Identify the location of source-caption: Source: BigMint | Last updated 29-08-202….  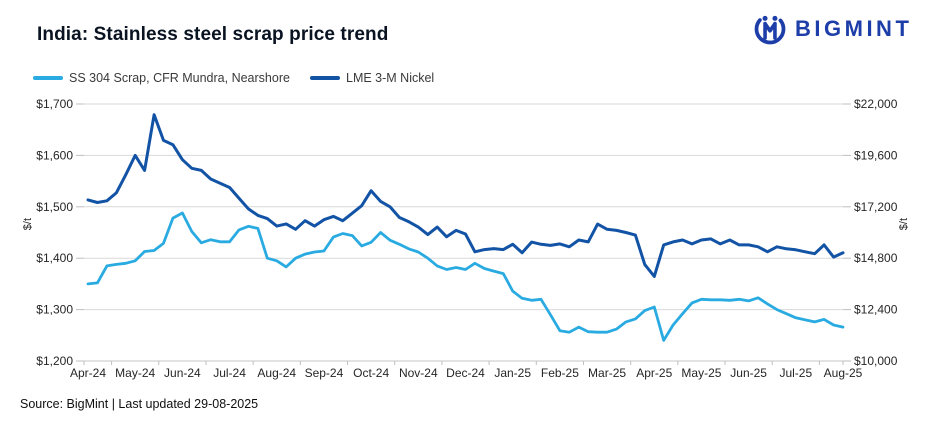
(139, 404).